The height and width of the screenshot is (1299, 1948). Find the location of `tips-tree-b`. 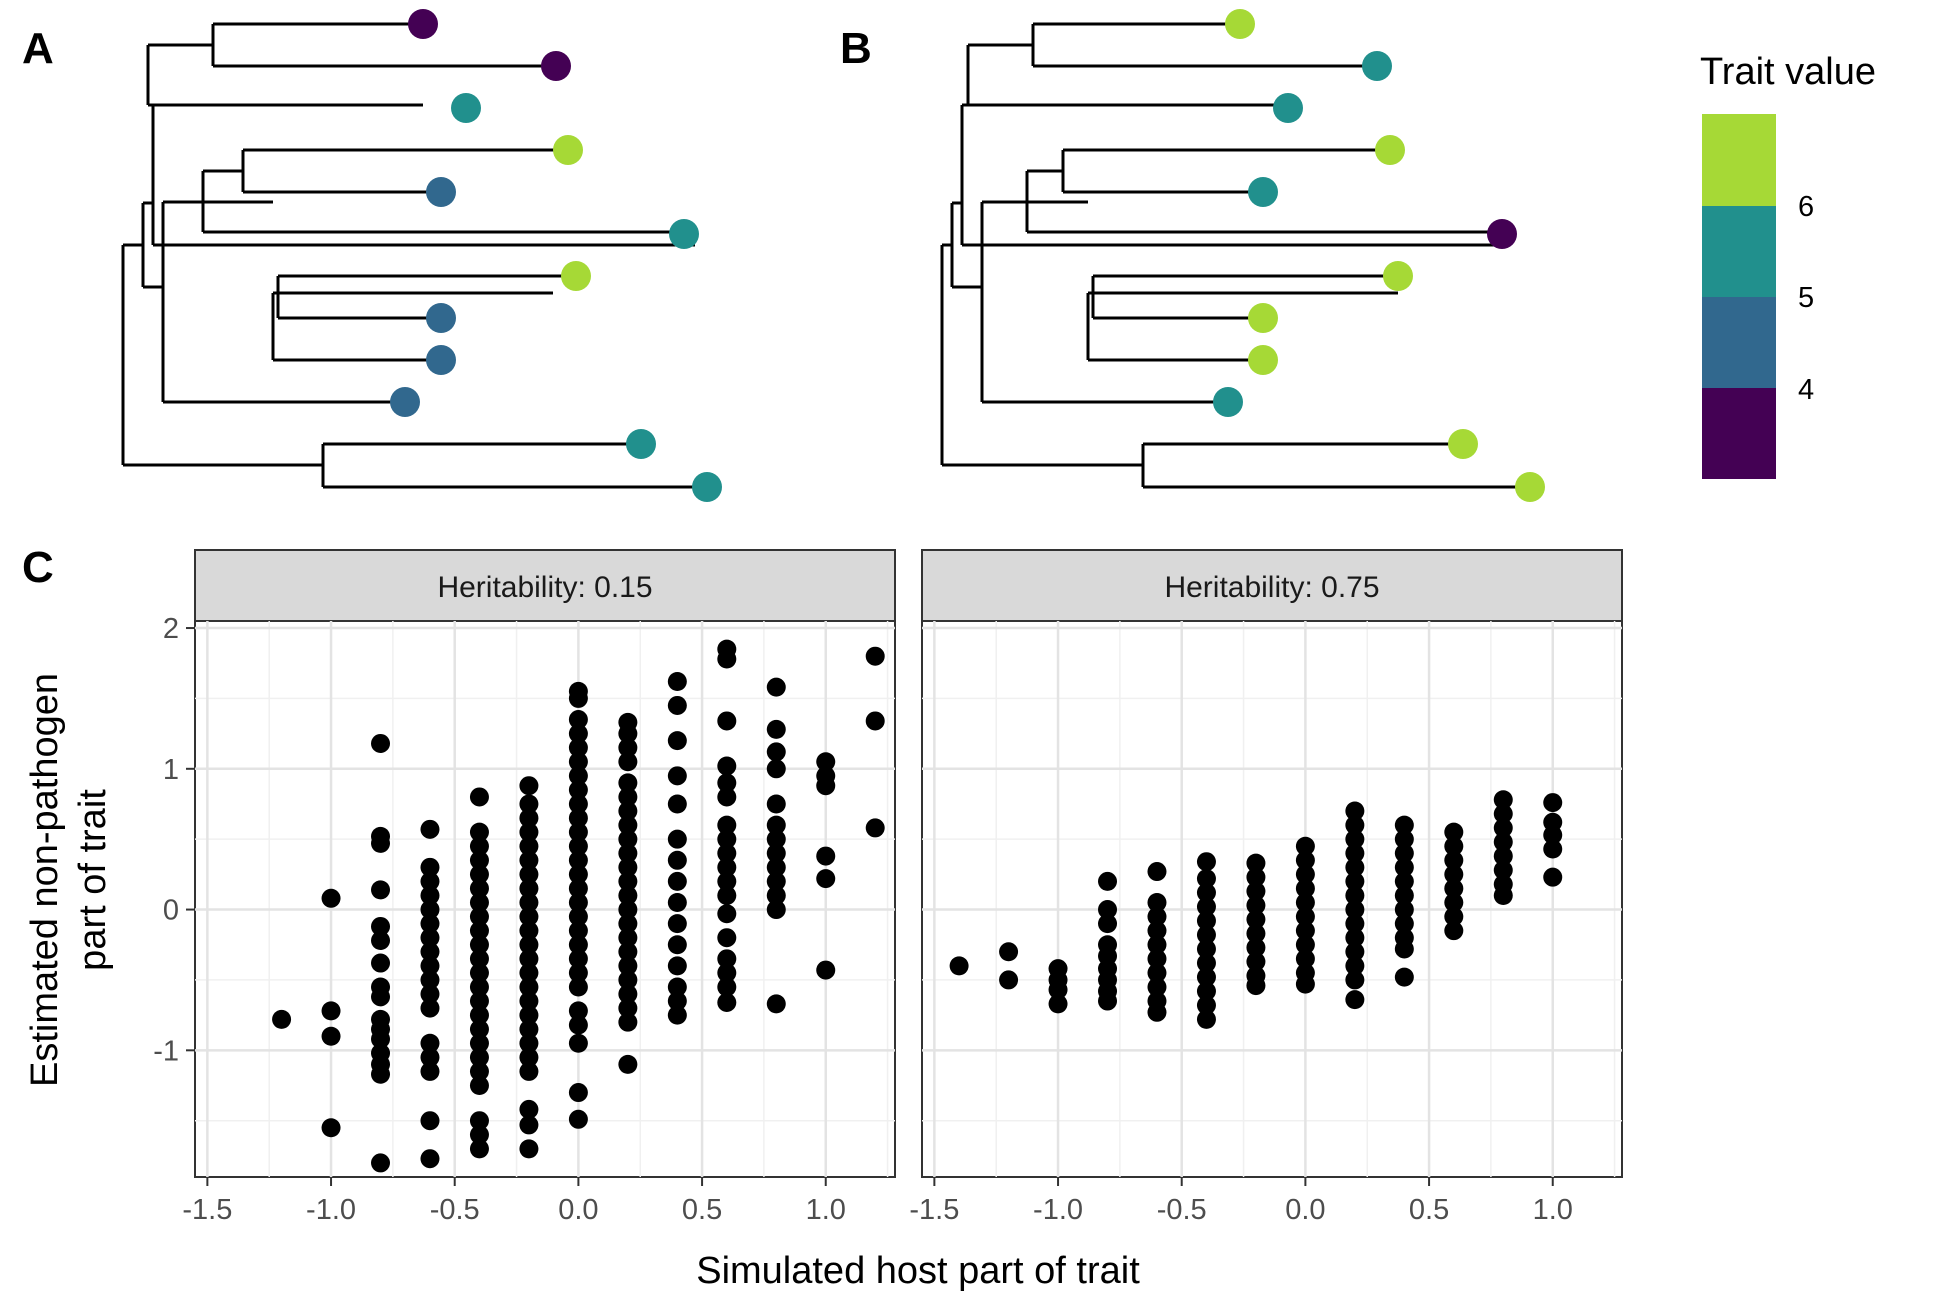

tips-tree-b is located at coordinates (1379, 255).